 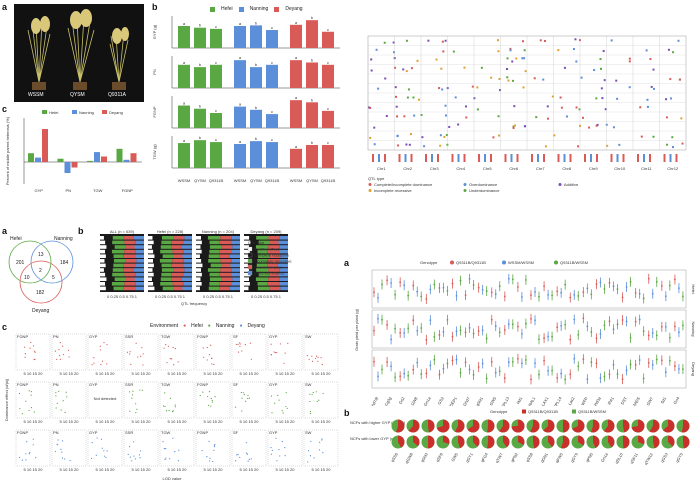 I want to click on not-detected-label: Not detected, so click(x=105, y=398).